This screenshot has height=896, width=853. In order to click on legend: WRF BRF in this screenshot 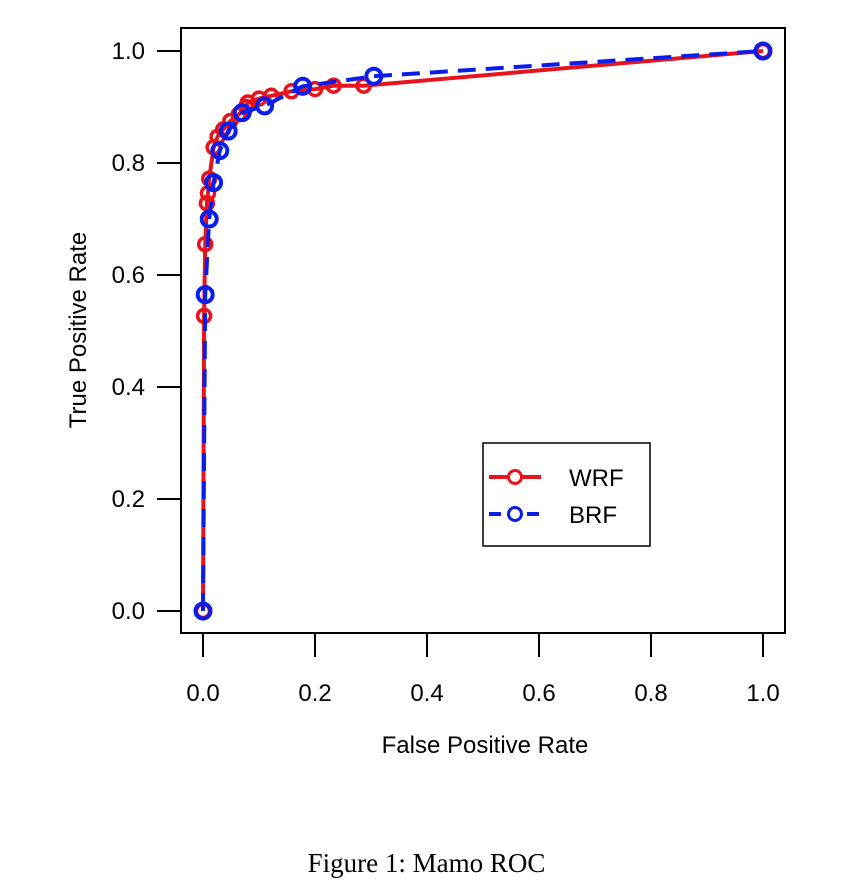, I will do `click(566, 494)`.